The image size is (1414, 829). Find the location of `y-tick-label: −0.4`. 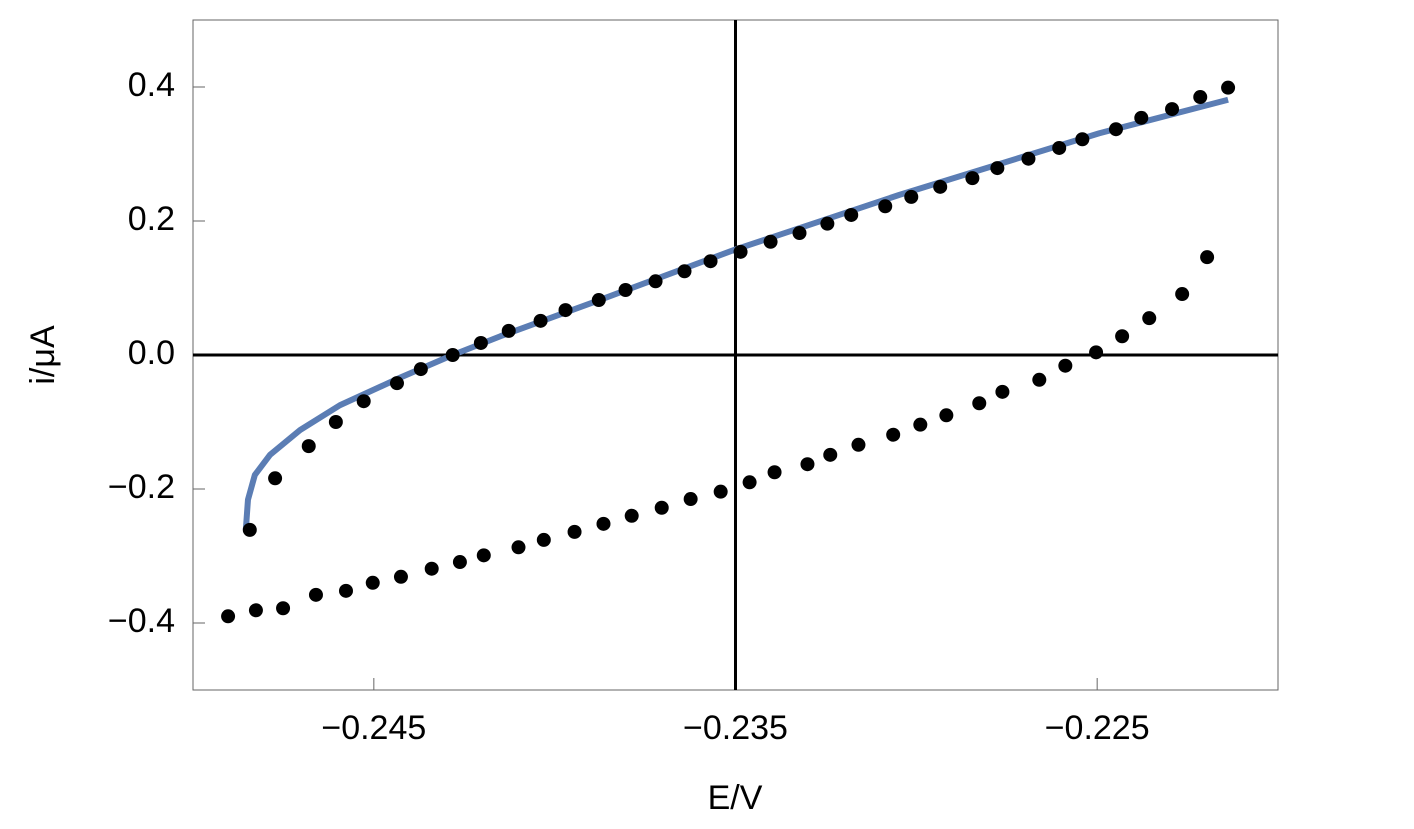

y-tick-label: −0.4 is located at coordinates (141, 621).